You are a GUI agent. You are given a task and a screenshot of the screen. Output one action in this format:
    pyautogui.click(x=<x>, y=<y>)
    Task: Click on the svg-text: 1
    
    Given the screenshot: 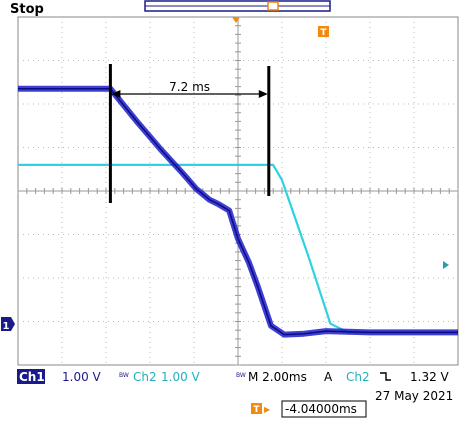 What is the action you would take?
    pyautogui.click(x=6, y=326)
    